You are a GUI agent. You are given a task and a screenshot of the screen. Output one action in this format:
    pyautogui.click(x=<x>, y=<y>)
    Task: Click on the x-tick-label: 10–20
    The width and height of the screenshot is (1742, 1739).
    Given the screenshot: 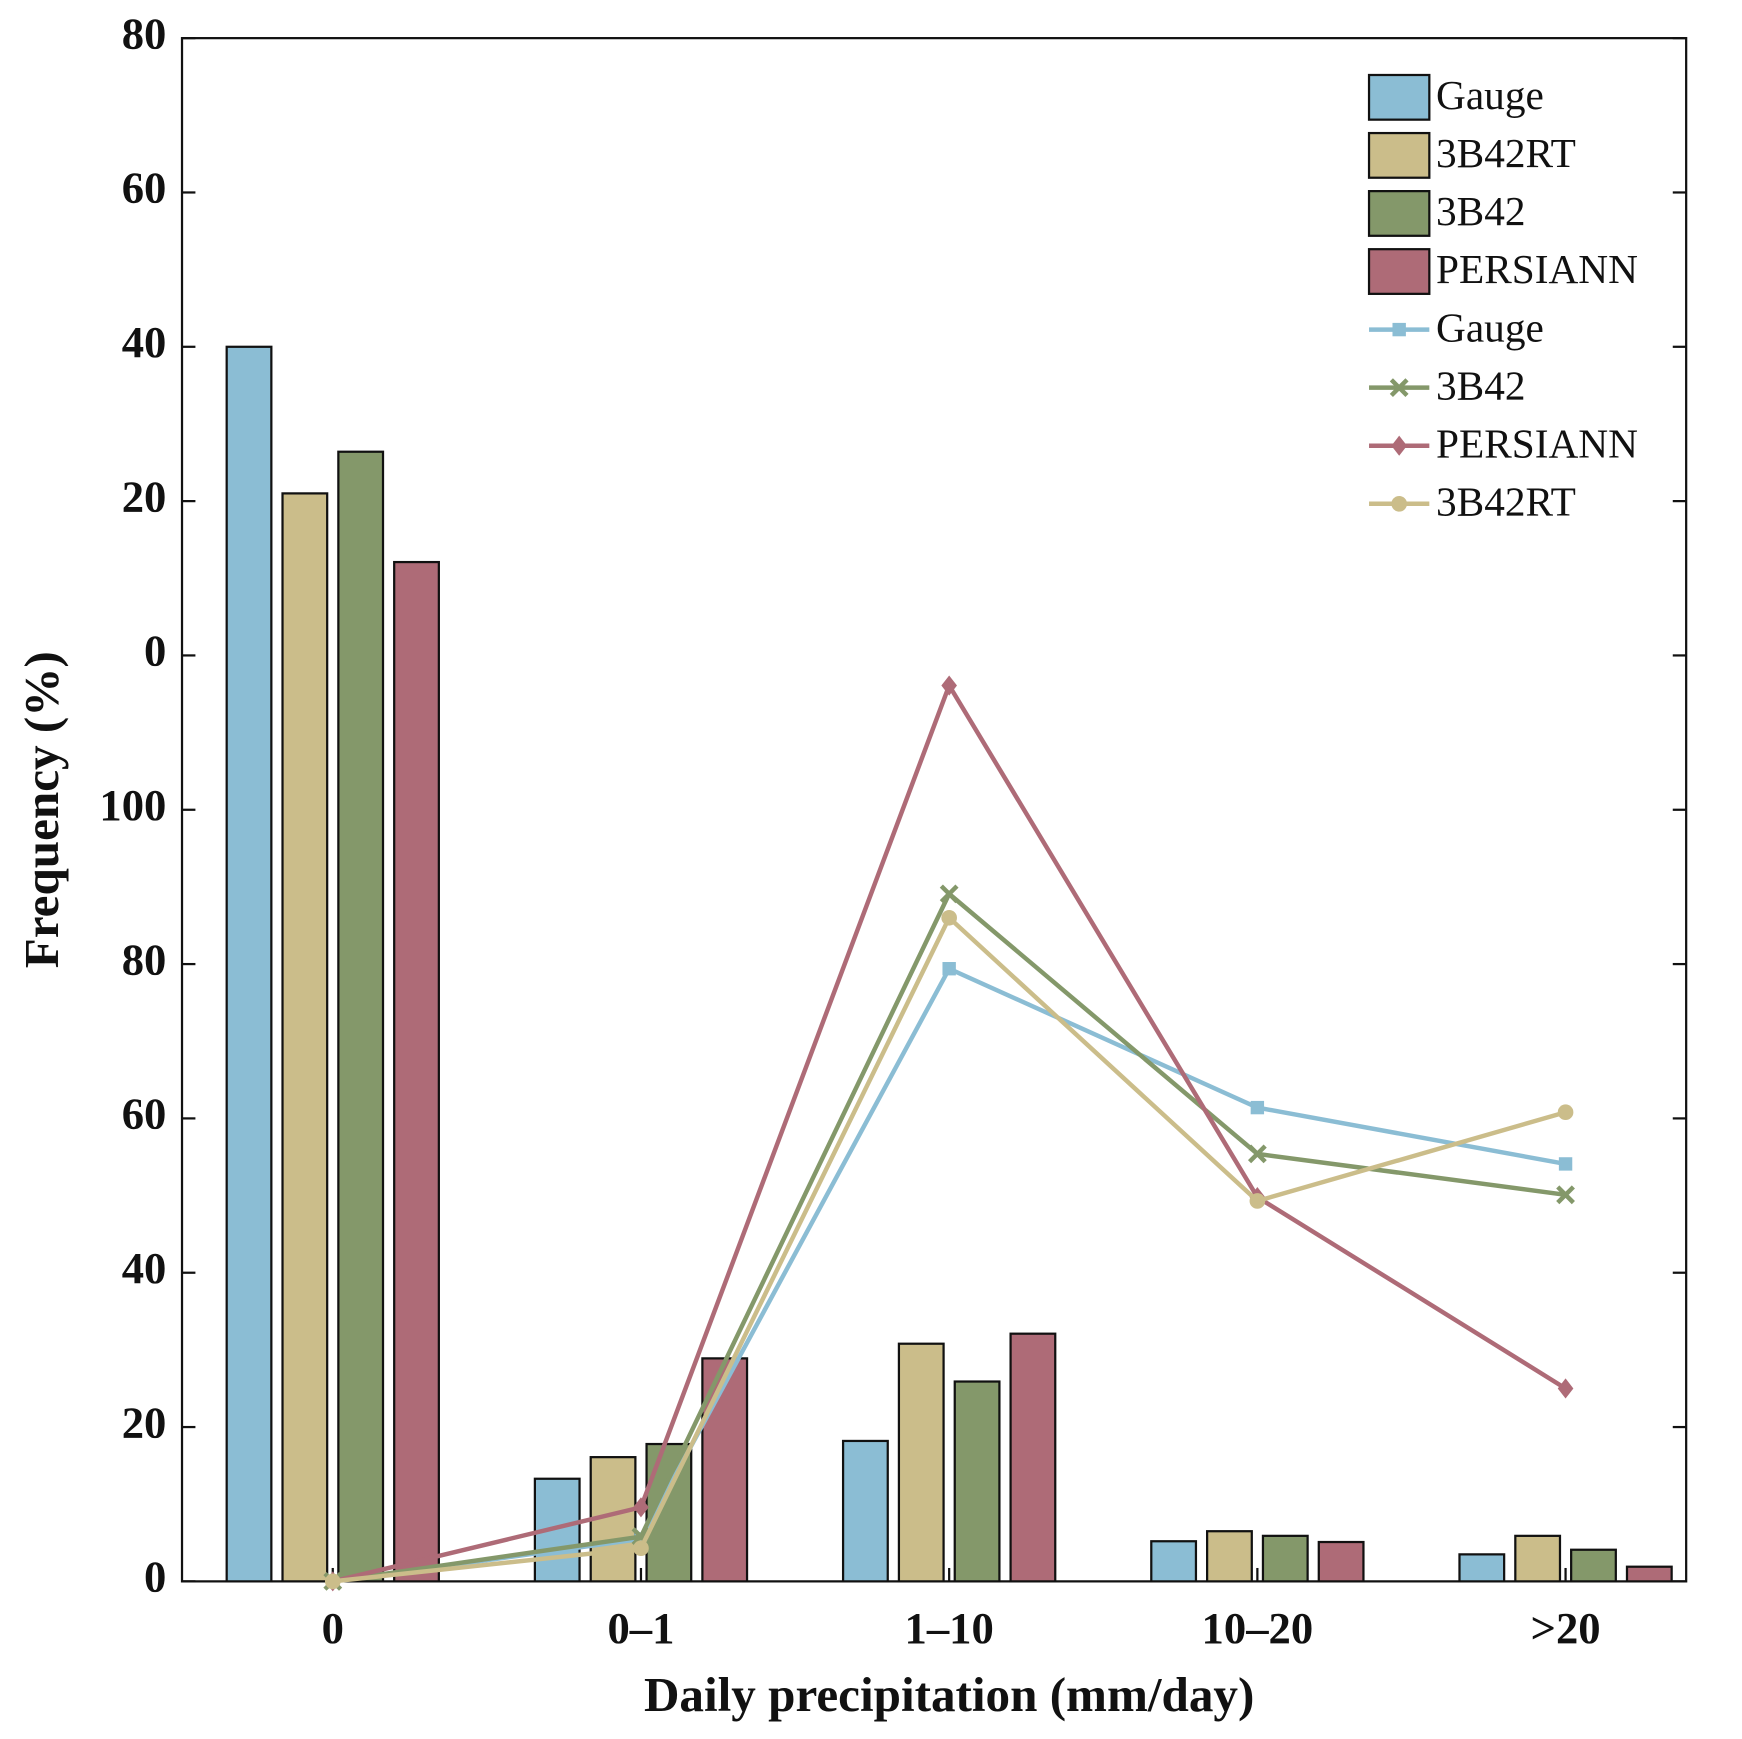 What is the action you would take?
    pyautogui.click(x=1258, y=1628)
    